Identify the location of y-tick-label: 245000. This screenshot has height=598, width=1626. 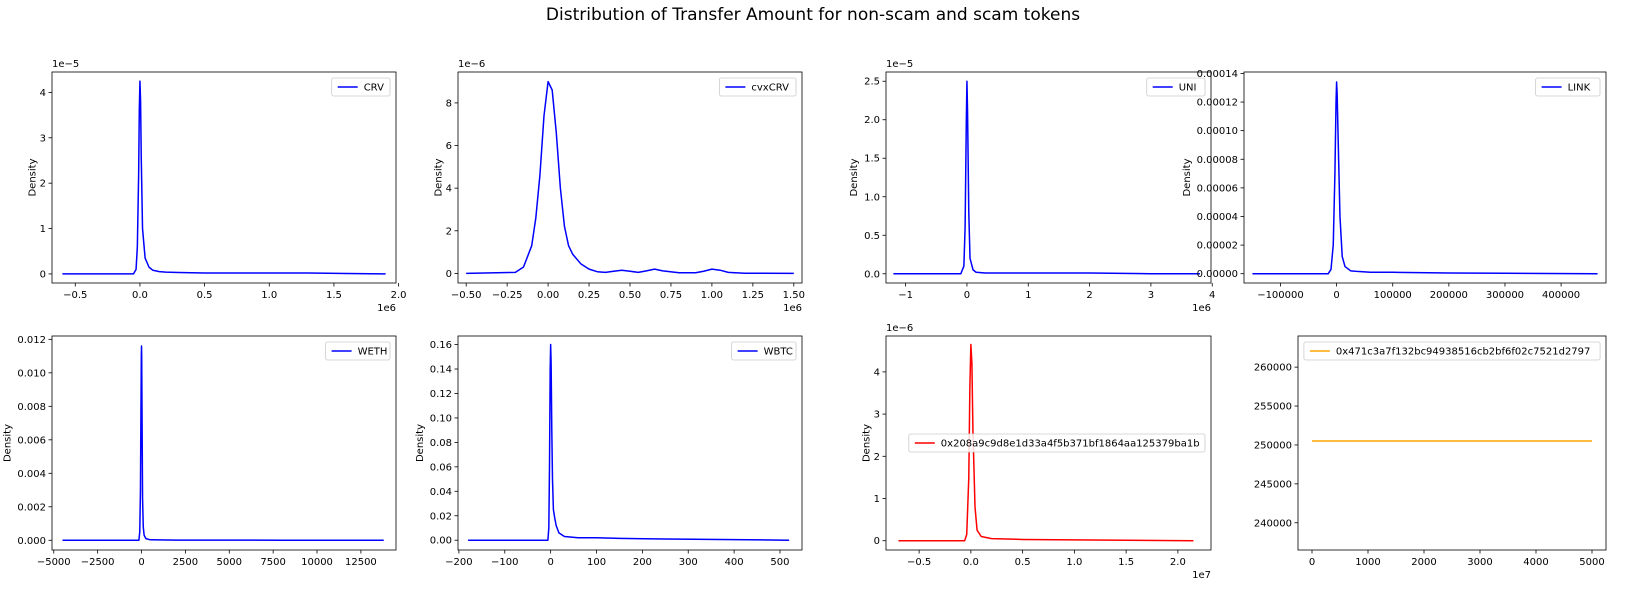
(1273, 484).